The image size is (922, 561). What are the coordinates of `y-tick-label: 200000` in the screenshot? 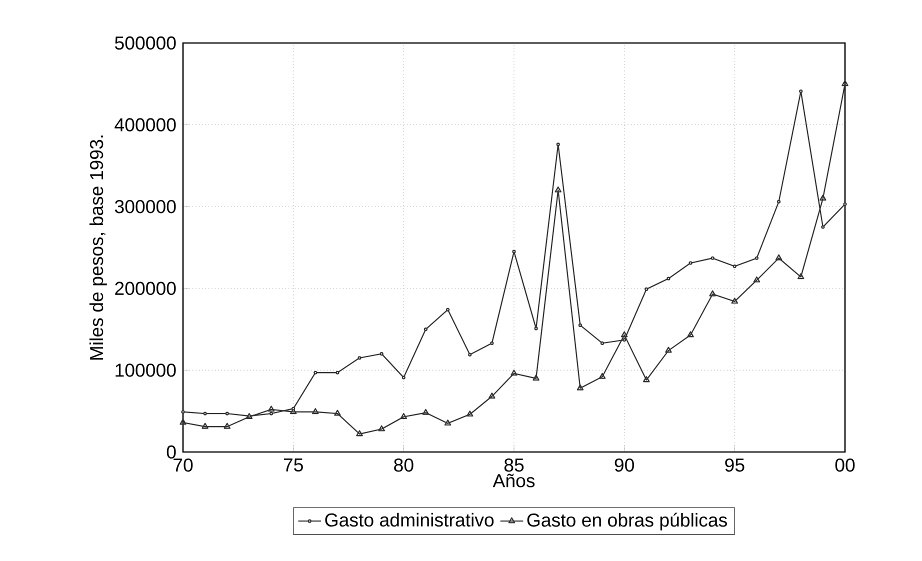 It's located at (145, 289).